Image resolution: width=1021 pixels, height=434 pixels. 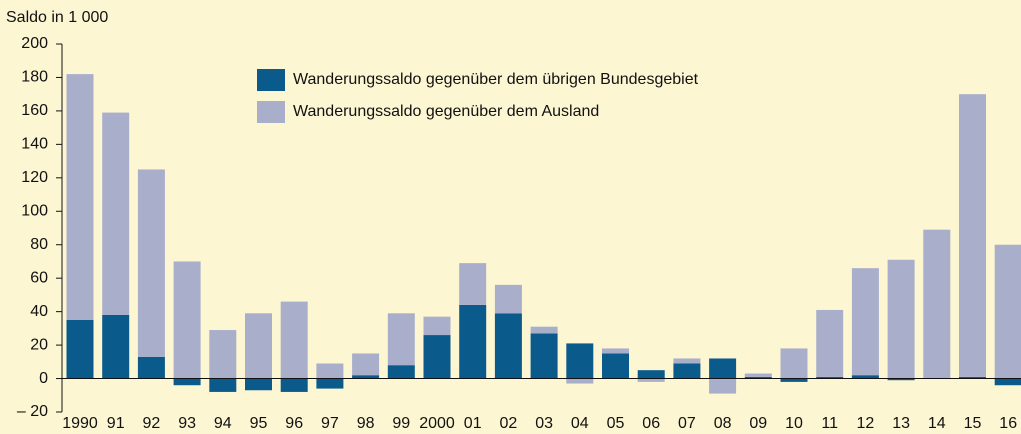 I want to click on x-tick-label: 2000, so click(x=437, y=423).